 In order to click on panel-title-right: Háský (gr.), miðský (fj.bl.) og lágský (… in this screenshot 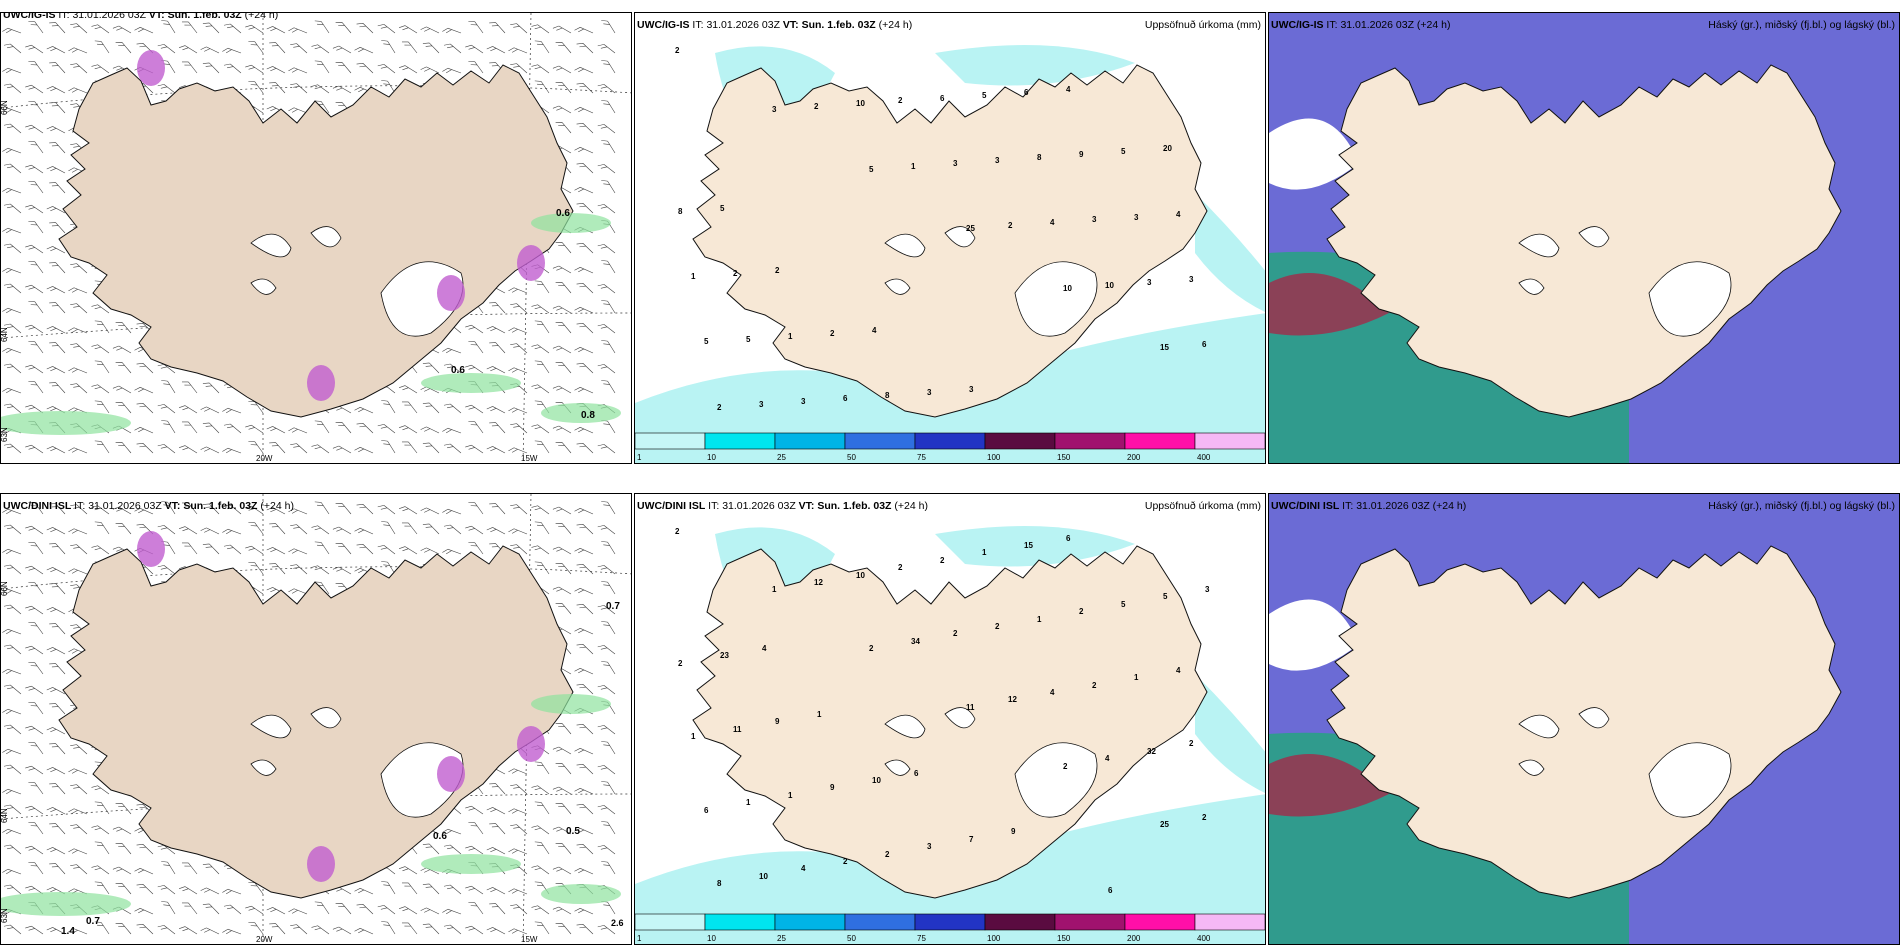, I will do `click(1801, 25)`.